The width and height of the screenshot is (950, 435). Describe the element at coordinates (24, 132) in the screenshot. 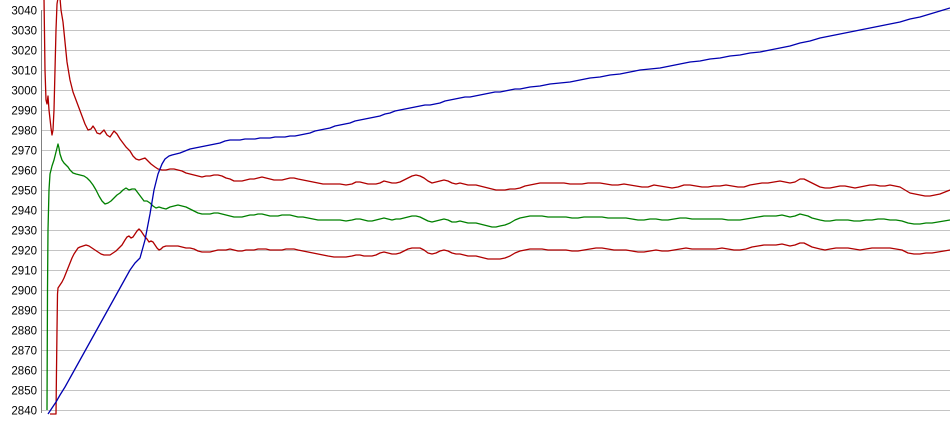

I see `y-axis-tick-label: 2980` at that location.